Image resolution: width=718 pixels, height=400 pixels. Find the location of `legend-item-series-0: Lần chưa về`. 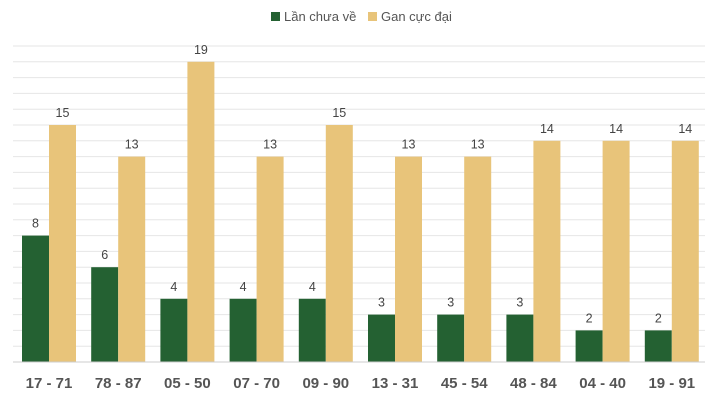

legend-item-series-0: Lần chưa về is located at coordinates (313, 16).